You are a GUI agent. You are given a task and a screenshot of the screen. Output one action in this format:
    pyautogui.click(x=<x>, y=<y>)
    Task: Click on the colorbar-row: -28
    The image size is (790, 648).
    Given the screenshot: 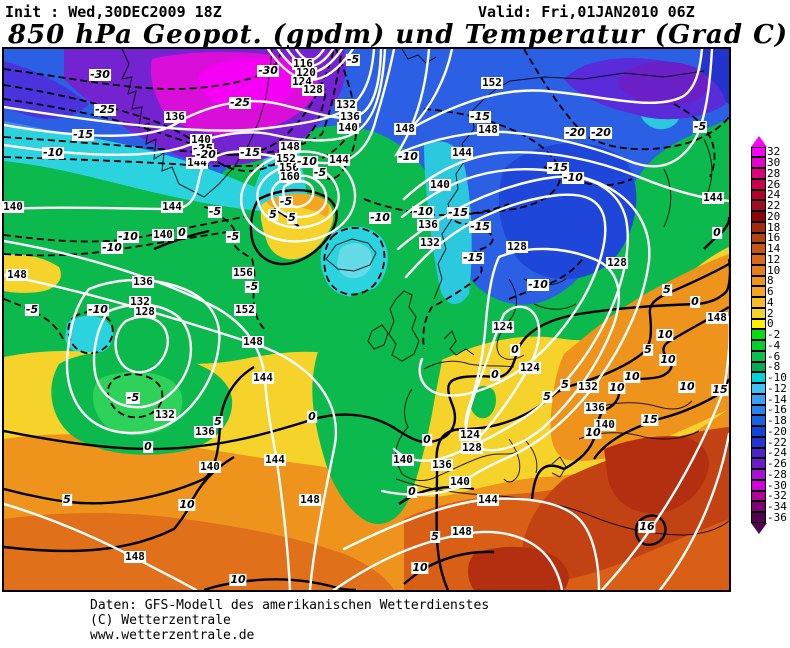 What is the action you would take?
    pyautogui.click(x=770, y=474)
    